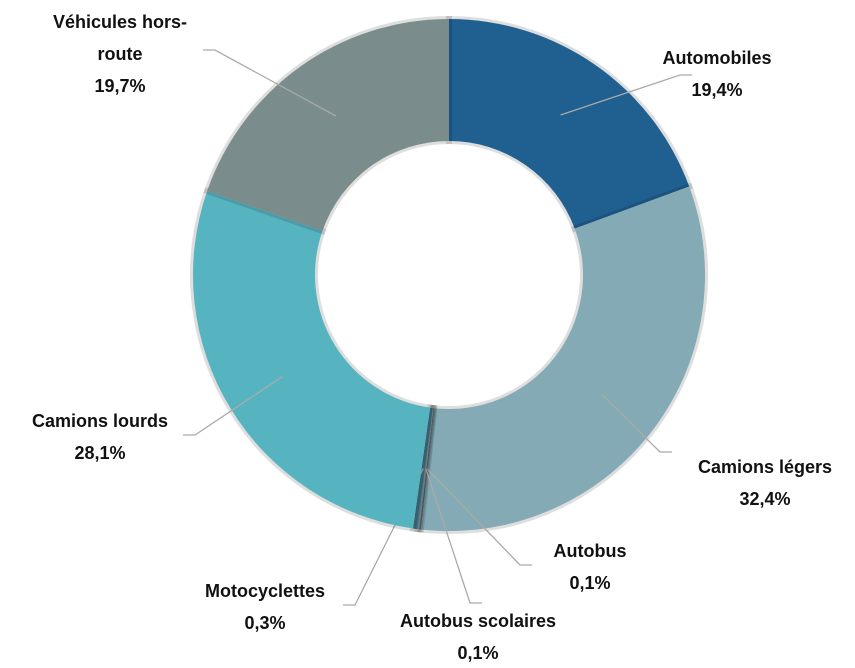  What do you see at coordinates (717, 74) in the screenshot?
I see `slice-label: Automobiles 19,4%` at bounding box center [717, 74].